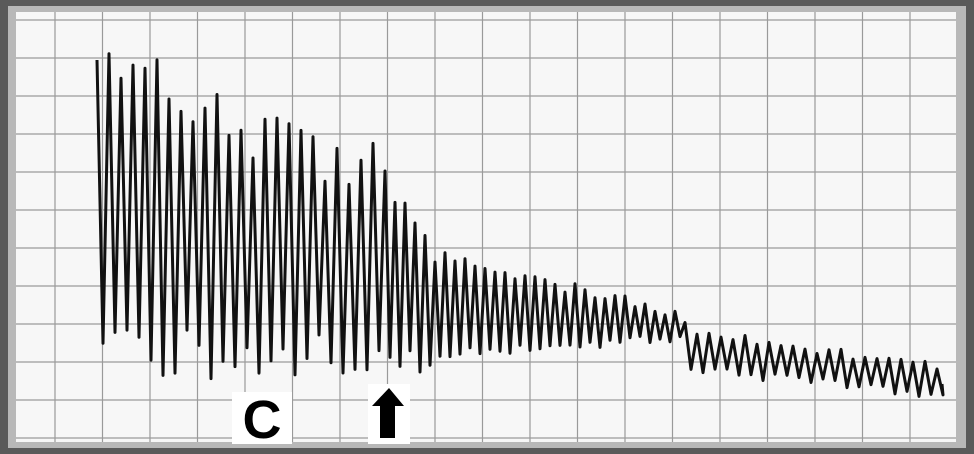 The image size is (974, 454). I want to click on label-box, so click(262, 418).